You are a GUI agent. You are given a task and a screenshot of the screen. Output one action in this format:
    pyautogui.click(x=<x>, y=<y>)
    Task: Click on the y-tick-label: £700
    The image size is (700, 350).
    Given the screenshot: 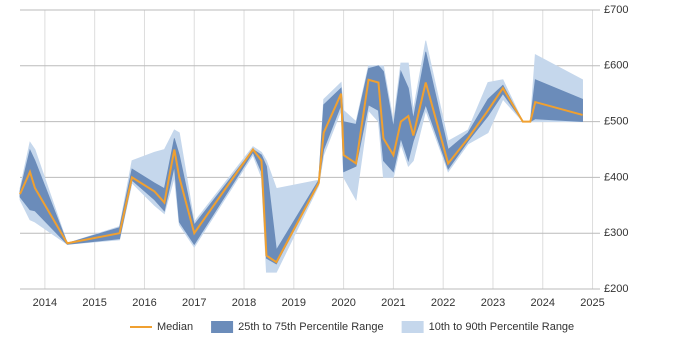 What is the action you would take?
    pyautogui.click(x=616, y=10)
    